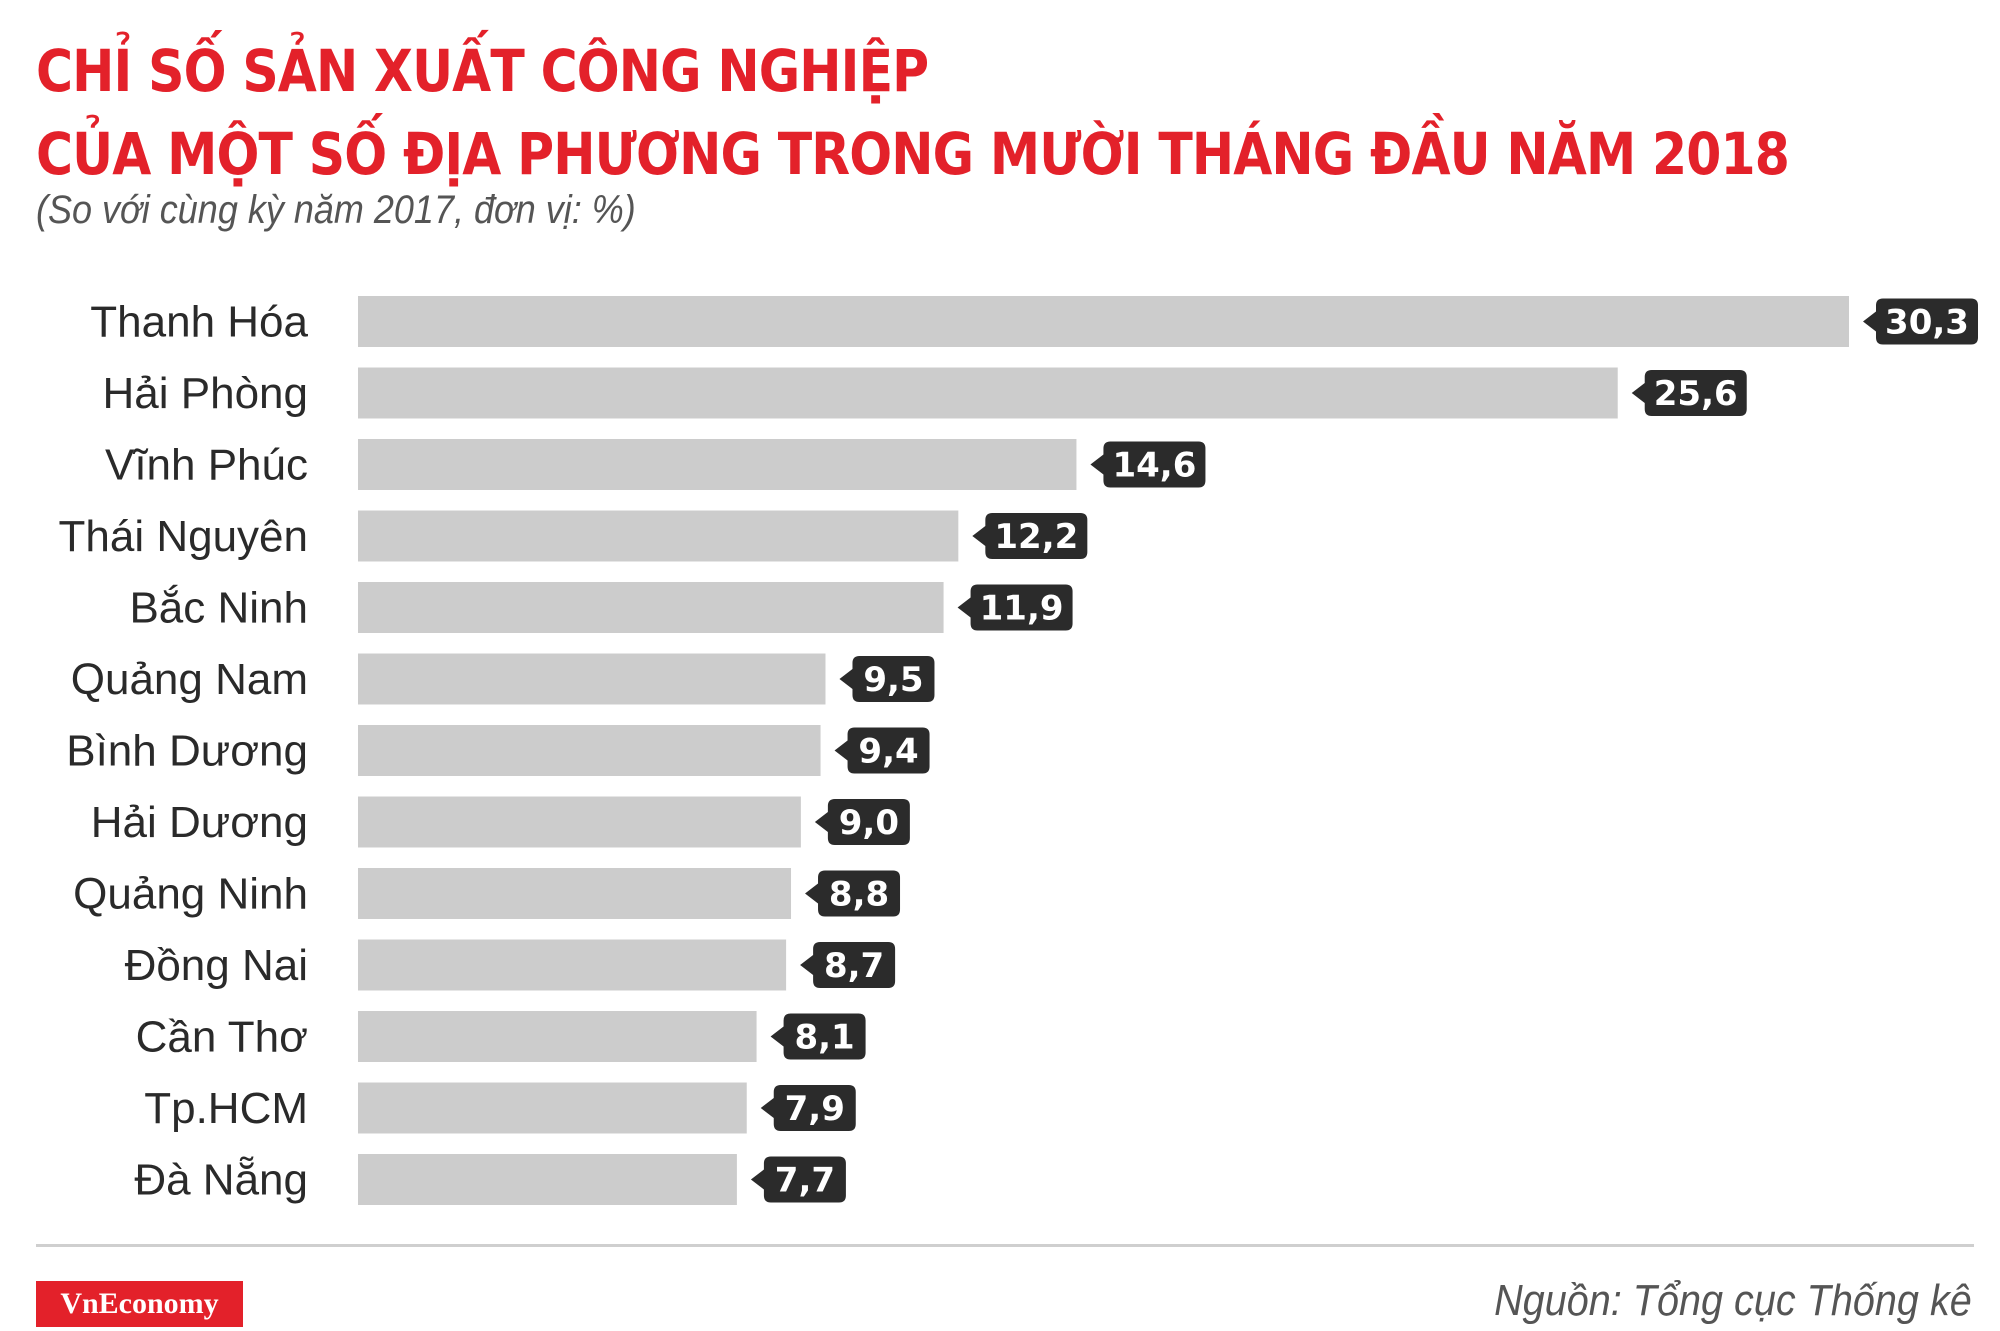  What do you see at coordinates (893, 680) in the screenshot?
I see `value-label: 9,5` at bounding box center [893, 680].